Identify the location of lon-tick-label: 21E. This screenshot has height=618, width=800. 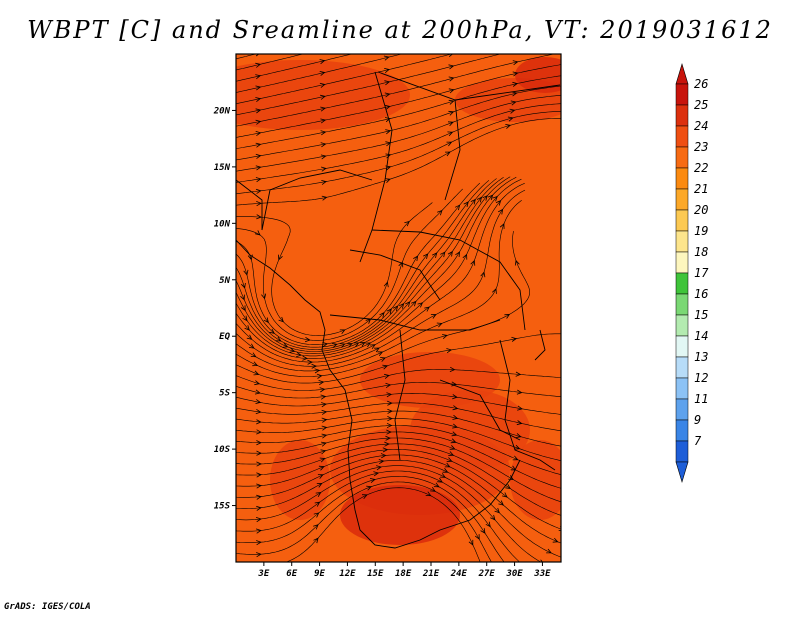
(431, 574).